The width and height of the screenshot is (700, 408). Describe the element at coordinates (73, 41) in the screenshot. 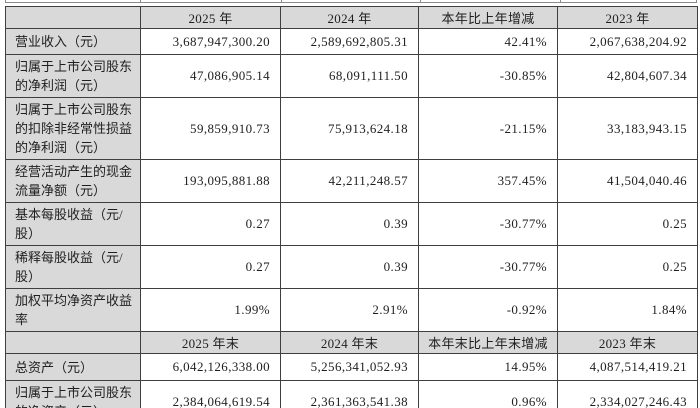

I see `row-label: 营业收入（元）` at that location.